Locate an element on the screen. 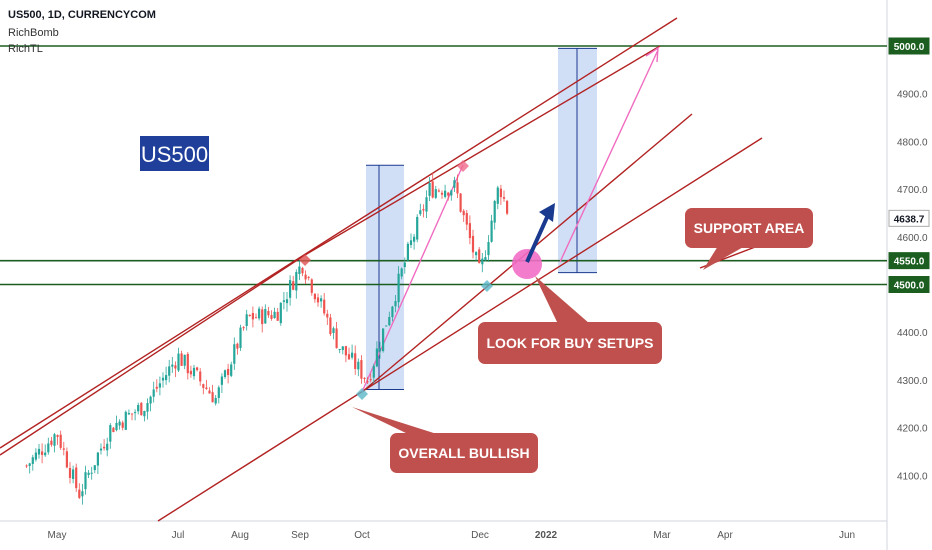  title-box: US500 is located at coordinates (174, 153).